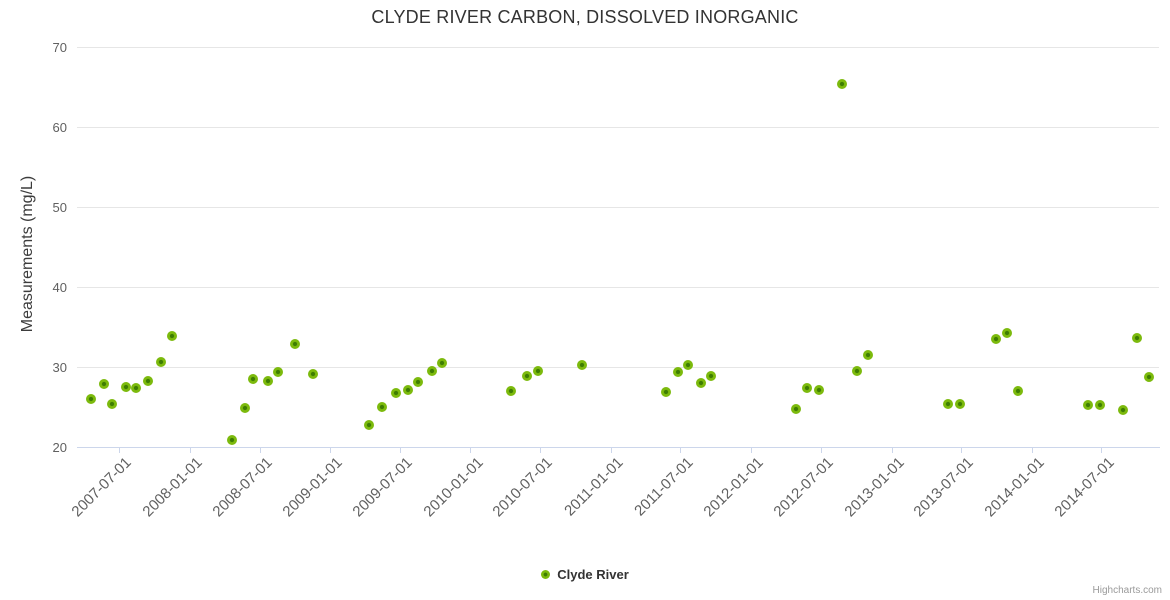 This screenshot has height=600, width=1170. What do you see at coordinates (59, 367) in the screenshot?
I see `y-axis-tick-label: 30` at bounding box center [59, 367].